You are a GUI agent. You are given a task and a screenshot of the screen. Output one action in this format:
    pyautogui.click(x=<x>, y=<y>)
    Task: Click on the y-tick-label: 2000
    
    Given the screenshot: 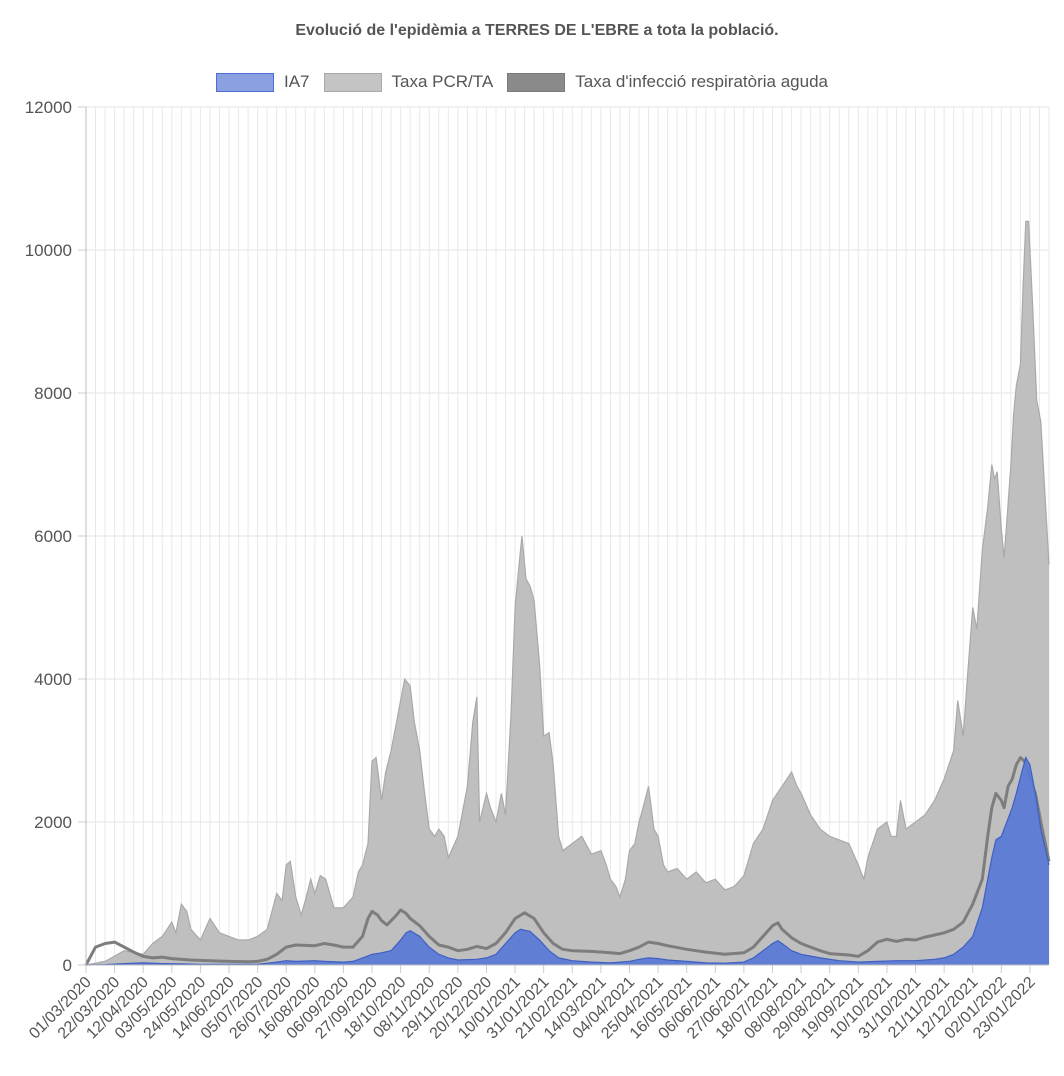 What is the action you would take?
    pyautogui.click(x=53, y=822)
    